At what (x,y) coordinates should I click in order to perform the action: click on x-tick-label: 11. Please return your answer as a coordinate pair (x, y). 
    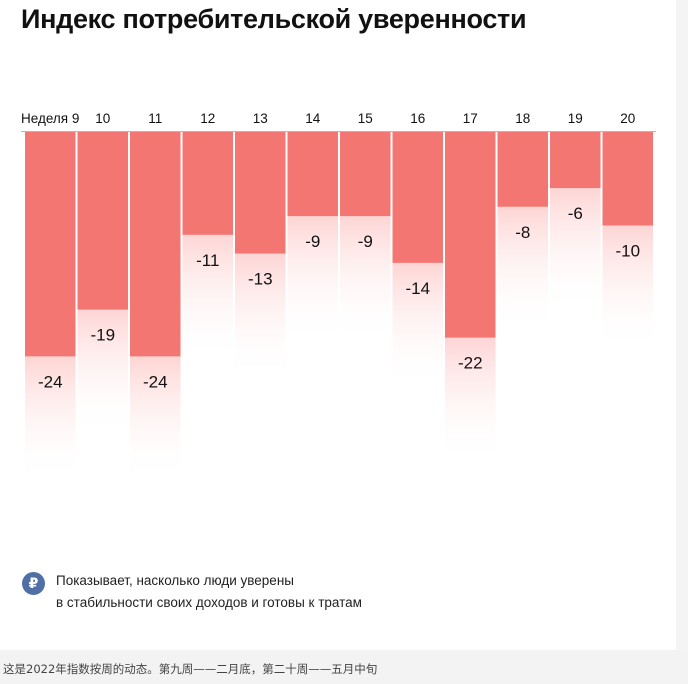
    Looking at the image, I should click on (155, 118).